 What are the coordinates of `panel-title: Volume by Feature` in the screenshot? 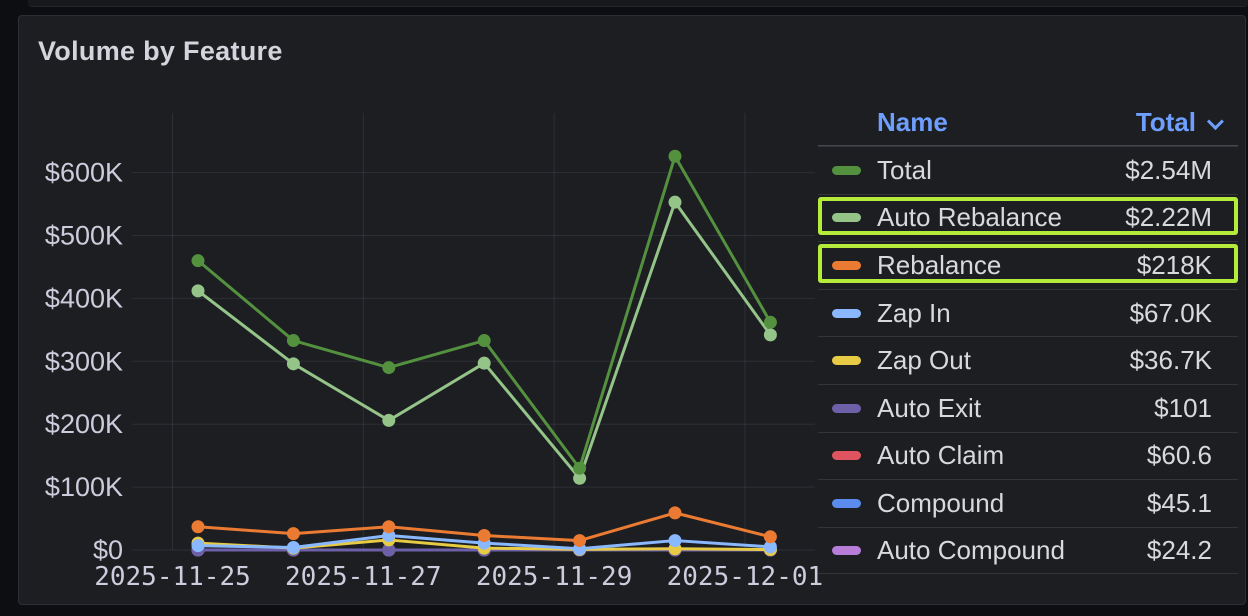 It's located at (160, 51).